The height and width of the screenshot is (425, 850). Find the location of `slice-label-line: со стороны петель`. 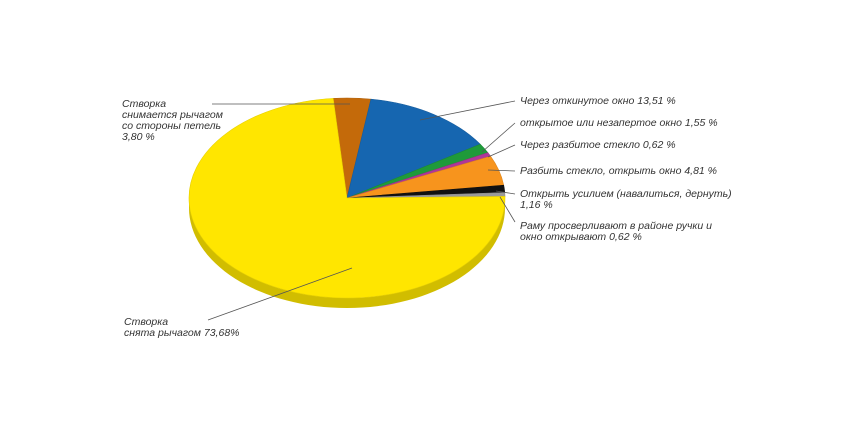

slice-label-line: со стороны петель is located at coordinates (171, 126).